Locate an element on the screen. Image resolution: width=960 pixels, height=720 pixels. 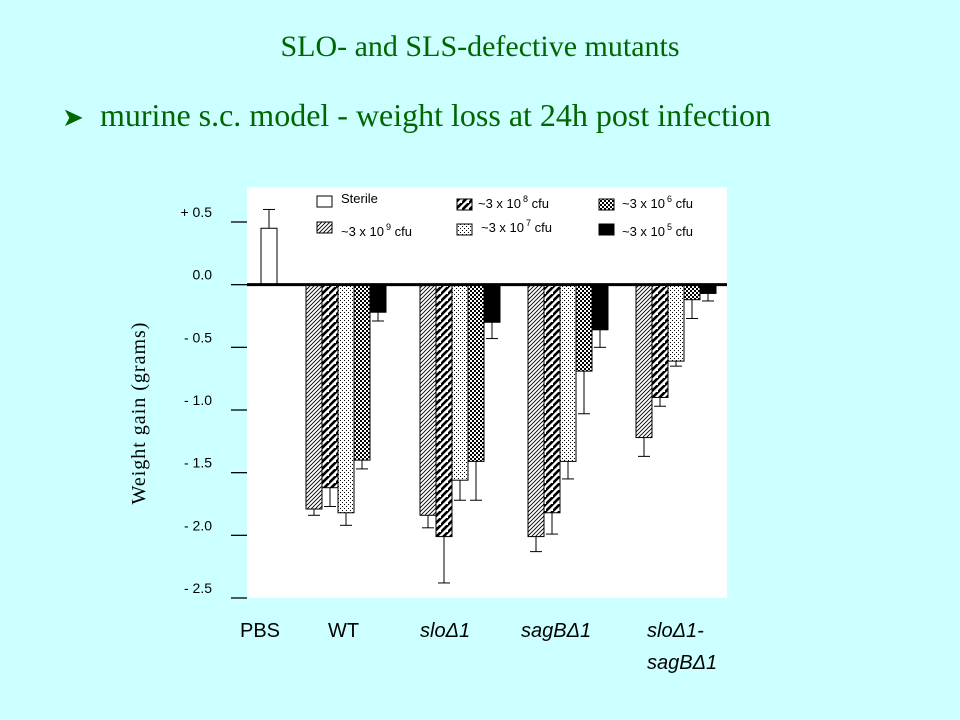
y-tick-label: + 0.5 is located at coordinates (196, 212).